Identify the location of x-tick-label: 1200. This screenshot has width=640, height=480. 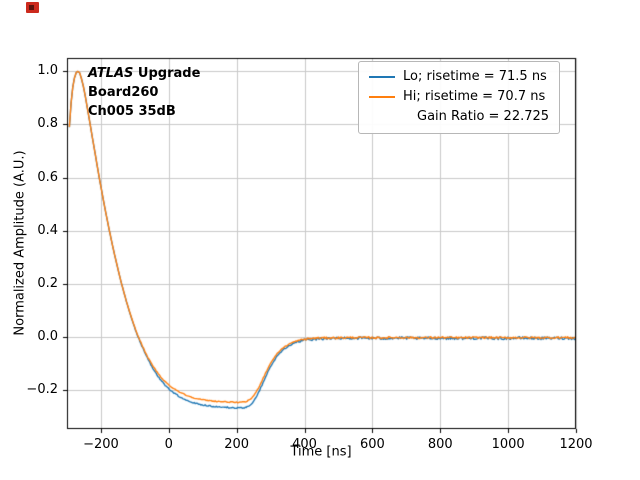
(576, 444).